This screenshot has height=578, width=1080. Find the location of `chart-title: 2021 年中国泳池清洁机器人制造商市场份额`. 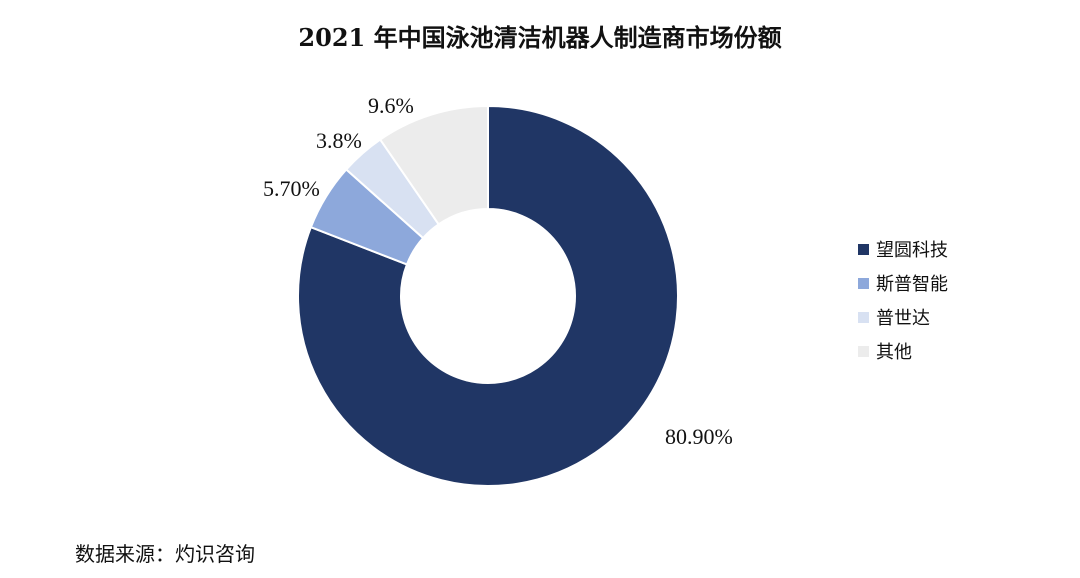

chart-title: 2021 年中国泳池清洁机器人制造商市场份额 is located at coordinates (540, 37).